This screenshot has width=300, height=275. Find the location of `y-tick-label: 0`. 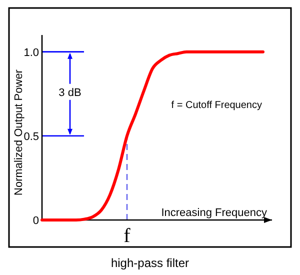

y-tick-label: 0 is located at coordinates (35, 221).